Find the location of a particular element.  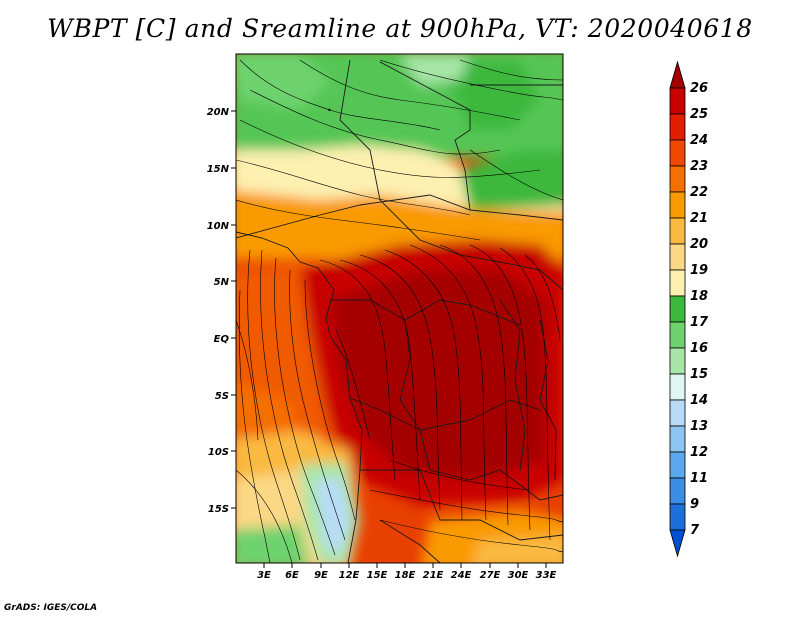

lon-label: 30E is located at coordinates (518, 575).